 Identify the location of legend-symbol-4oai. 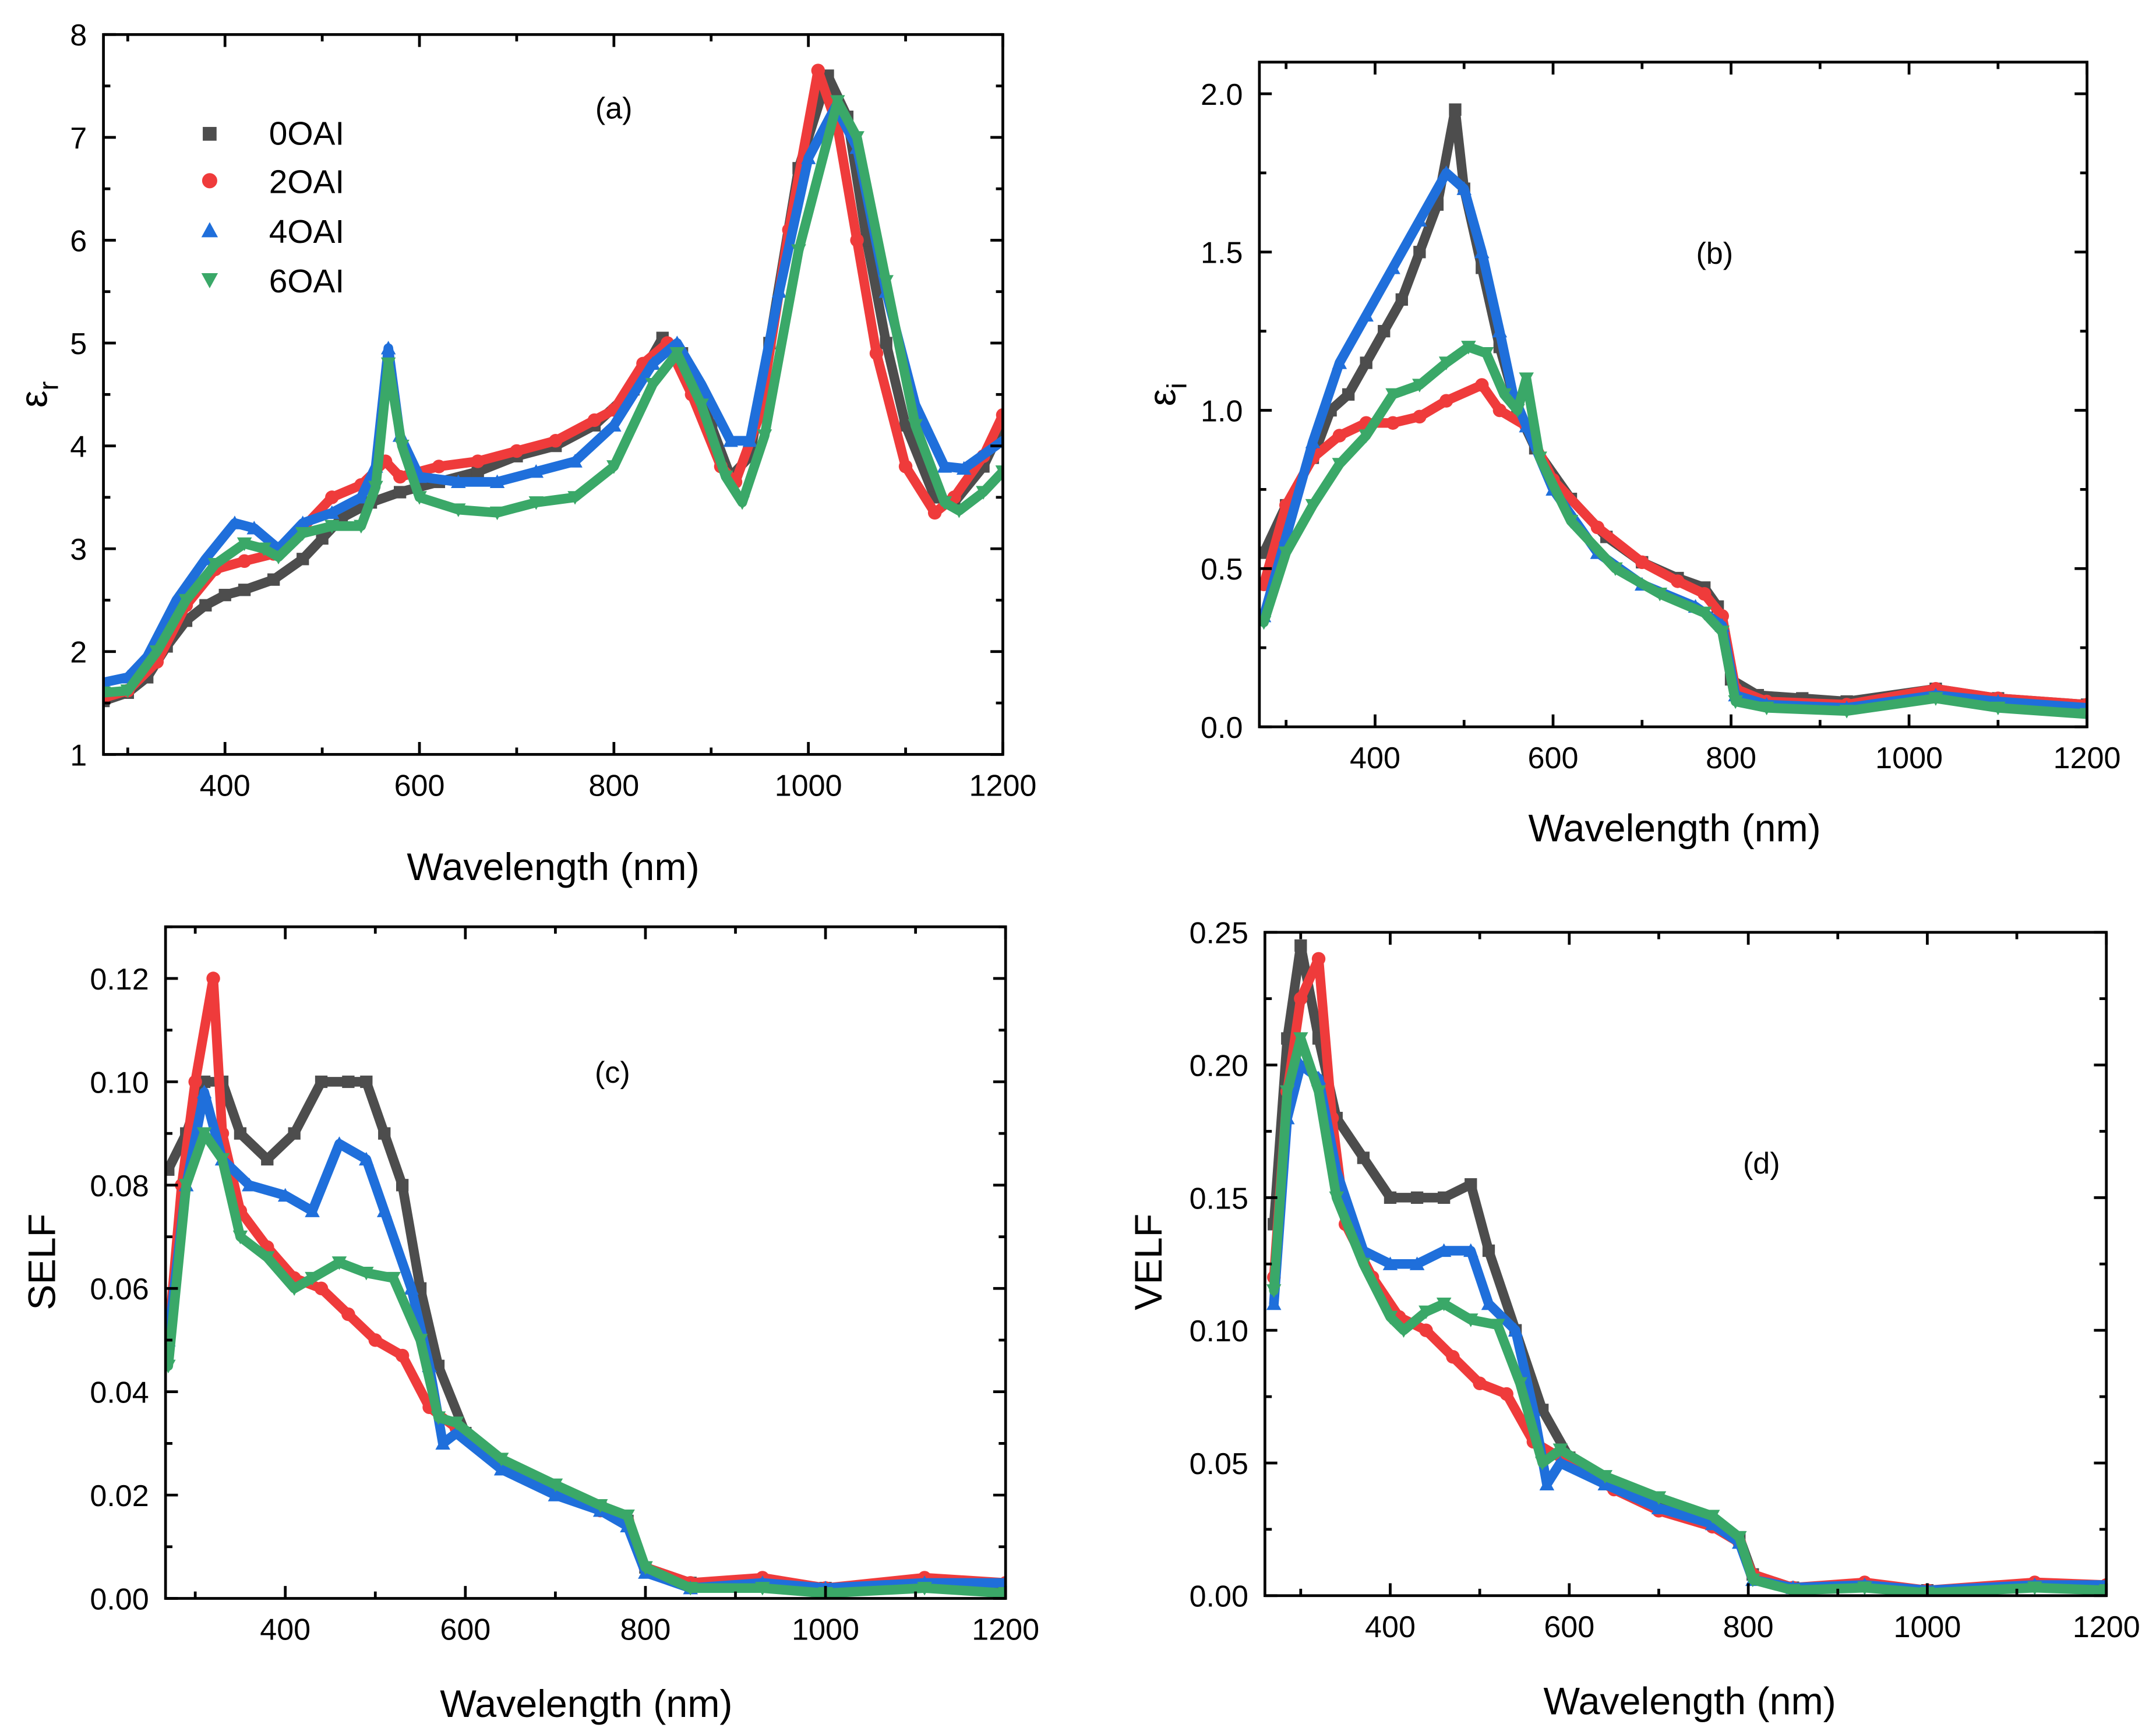
(209, 230).